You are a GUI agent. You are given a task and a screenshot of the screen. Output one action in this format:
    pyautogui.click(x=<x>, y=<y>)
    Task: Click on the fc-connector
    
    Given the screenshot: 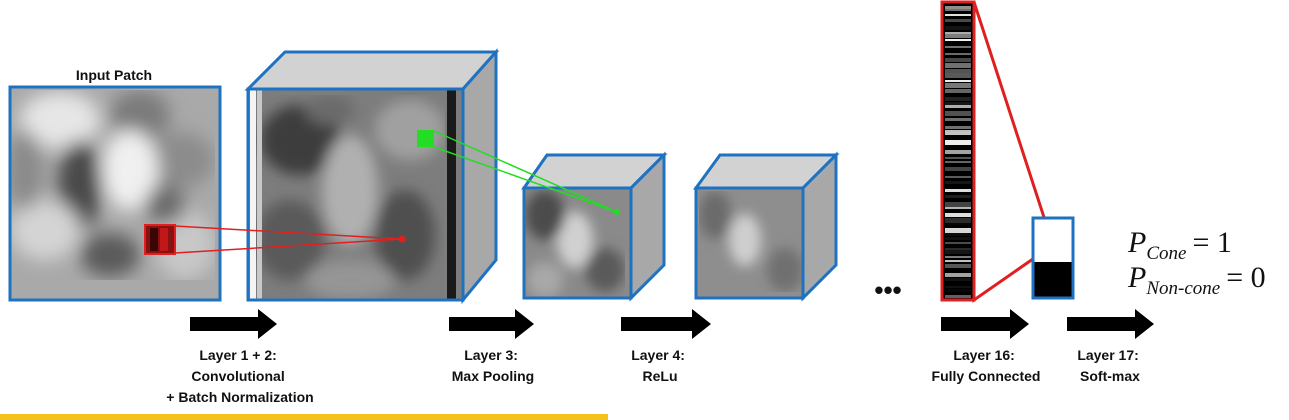 What is the action you would take?
    pyautogui.click(x=1013, y=152)
    